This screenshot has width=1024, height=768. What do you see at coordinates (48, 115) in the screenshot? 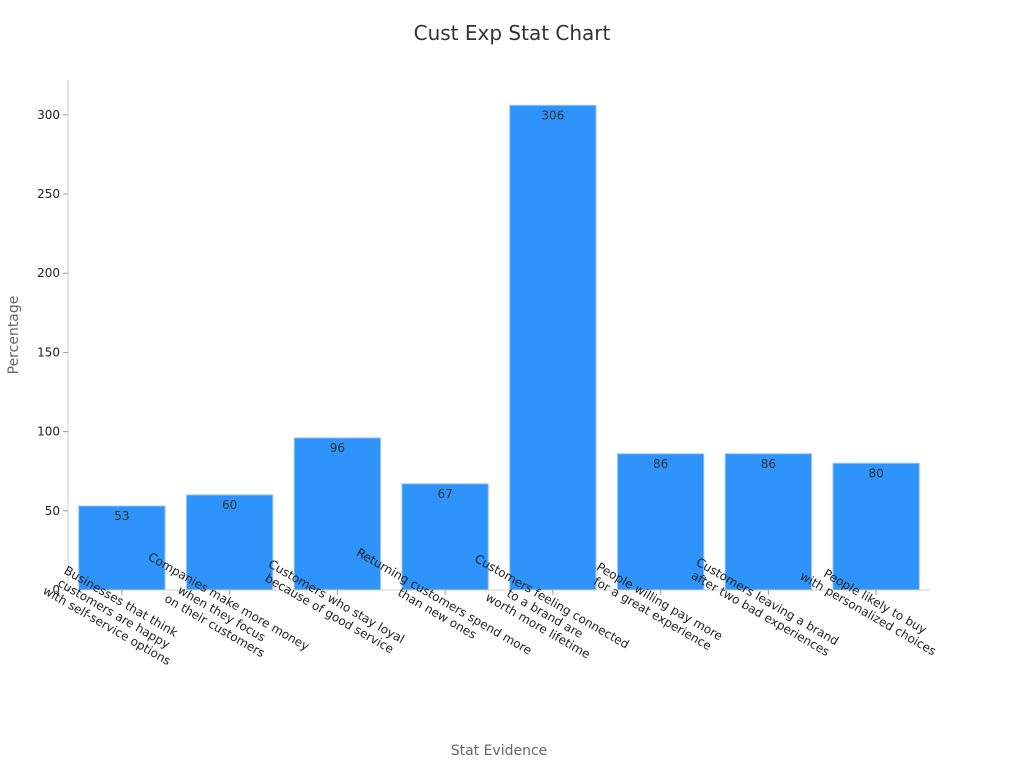
I see `y-tick-label: 300` at bounding box center [48, 115].